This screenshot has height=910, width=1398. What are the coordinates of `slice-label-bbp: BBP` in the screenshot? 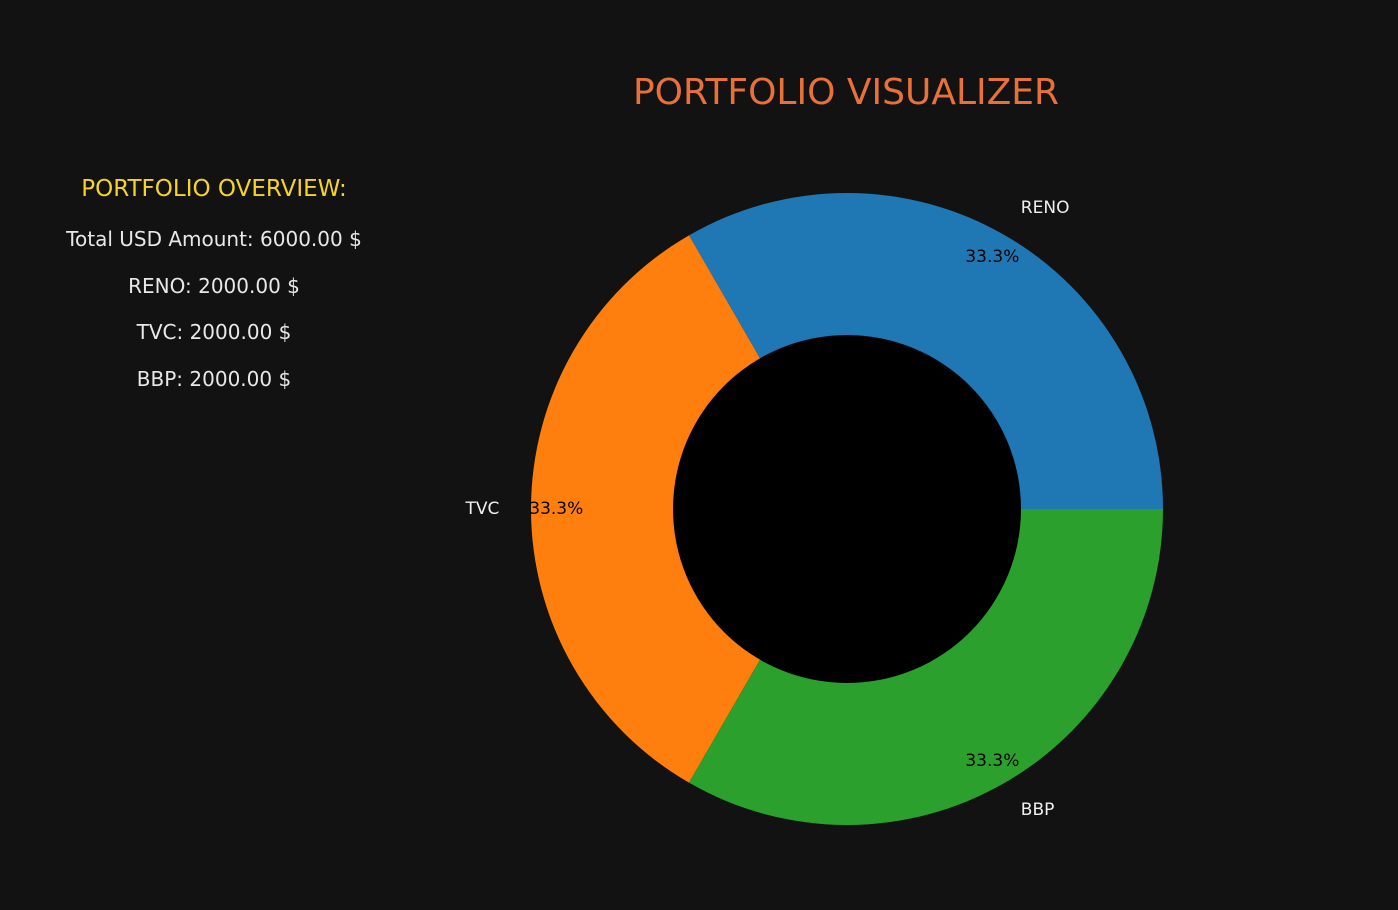 It's located at (1038, 810).